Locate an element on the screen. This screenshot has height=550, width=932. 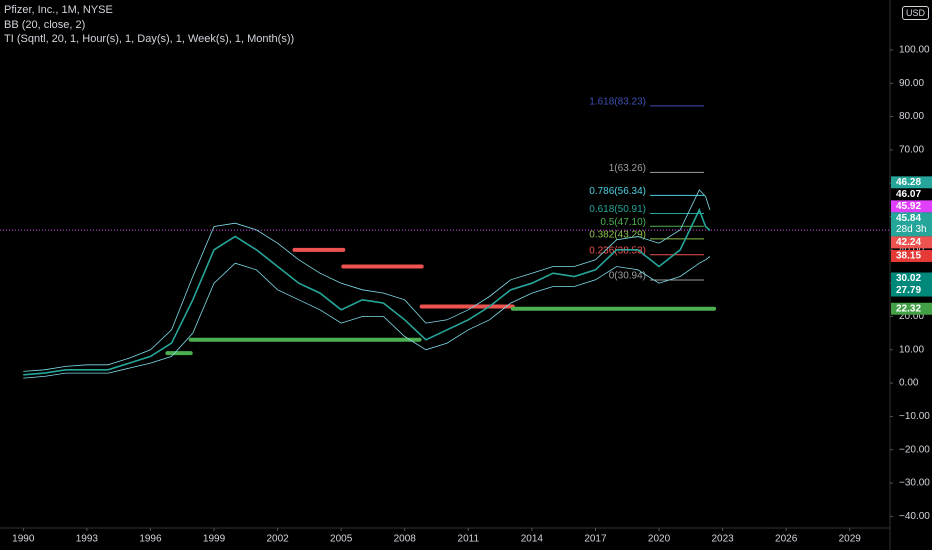
price-label: 46.28 is located at coordinates (908, 182).